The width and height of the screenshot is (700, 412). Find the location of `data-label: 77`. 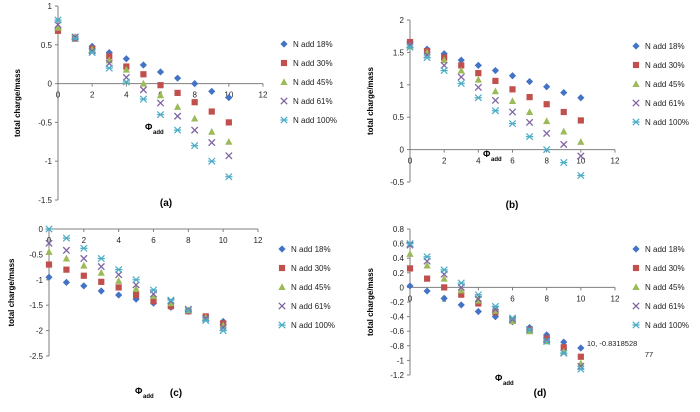

data-label: 77 is located at coordinates (649, 354).